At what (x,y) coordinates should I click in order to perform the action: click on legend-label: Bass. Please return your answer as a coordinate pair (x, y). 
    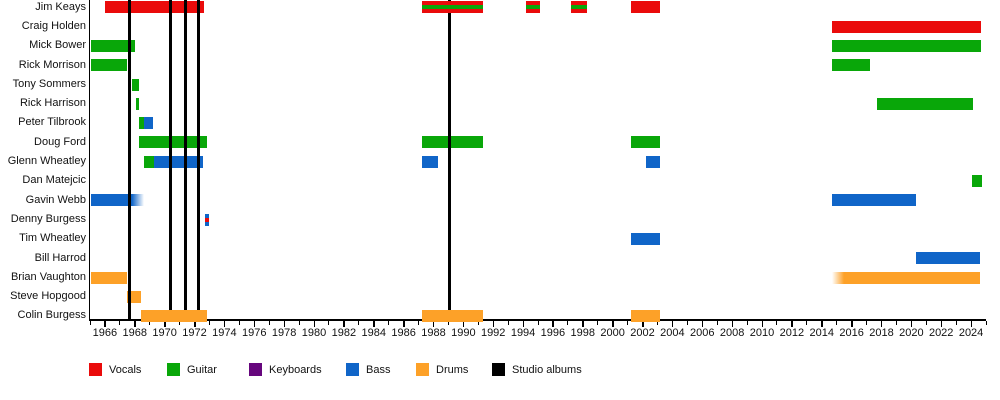
    Looking at the image, I should click on (378, 370).